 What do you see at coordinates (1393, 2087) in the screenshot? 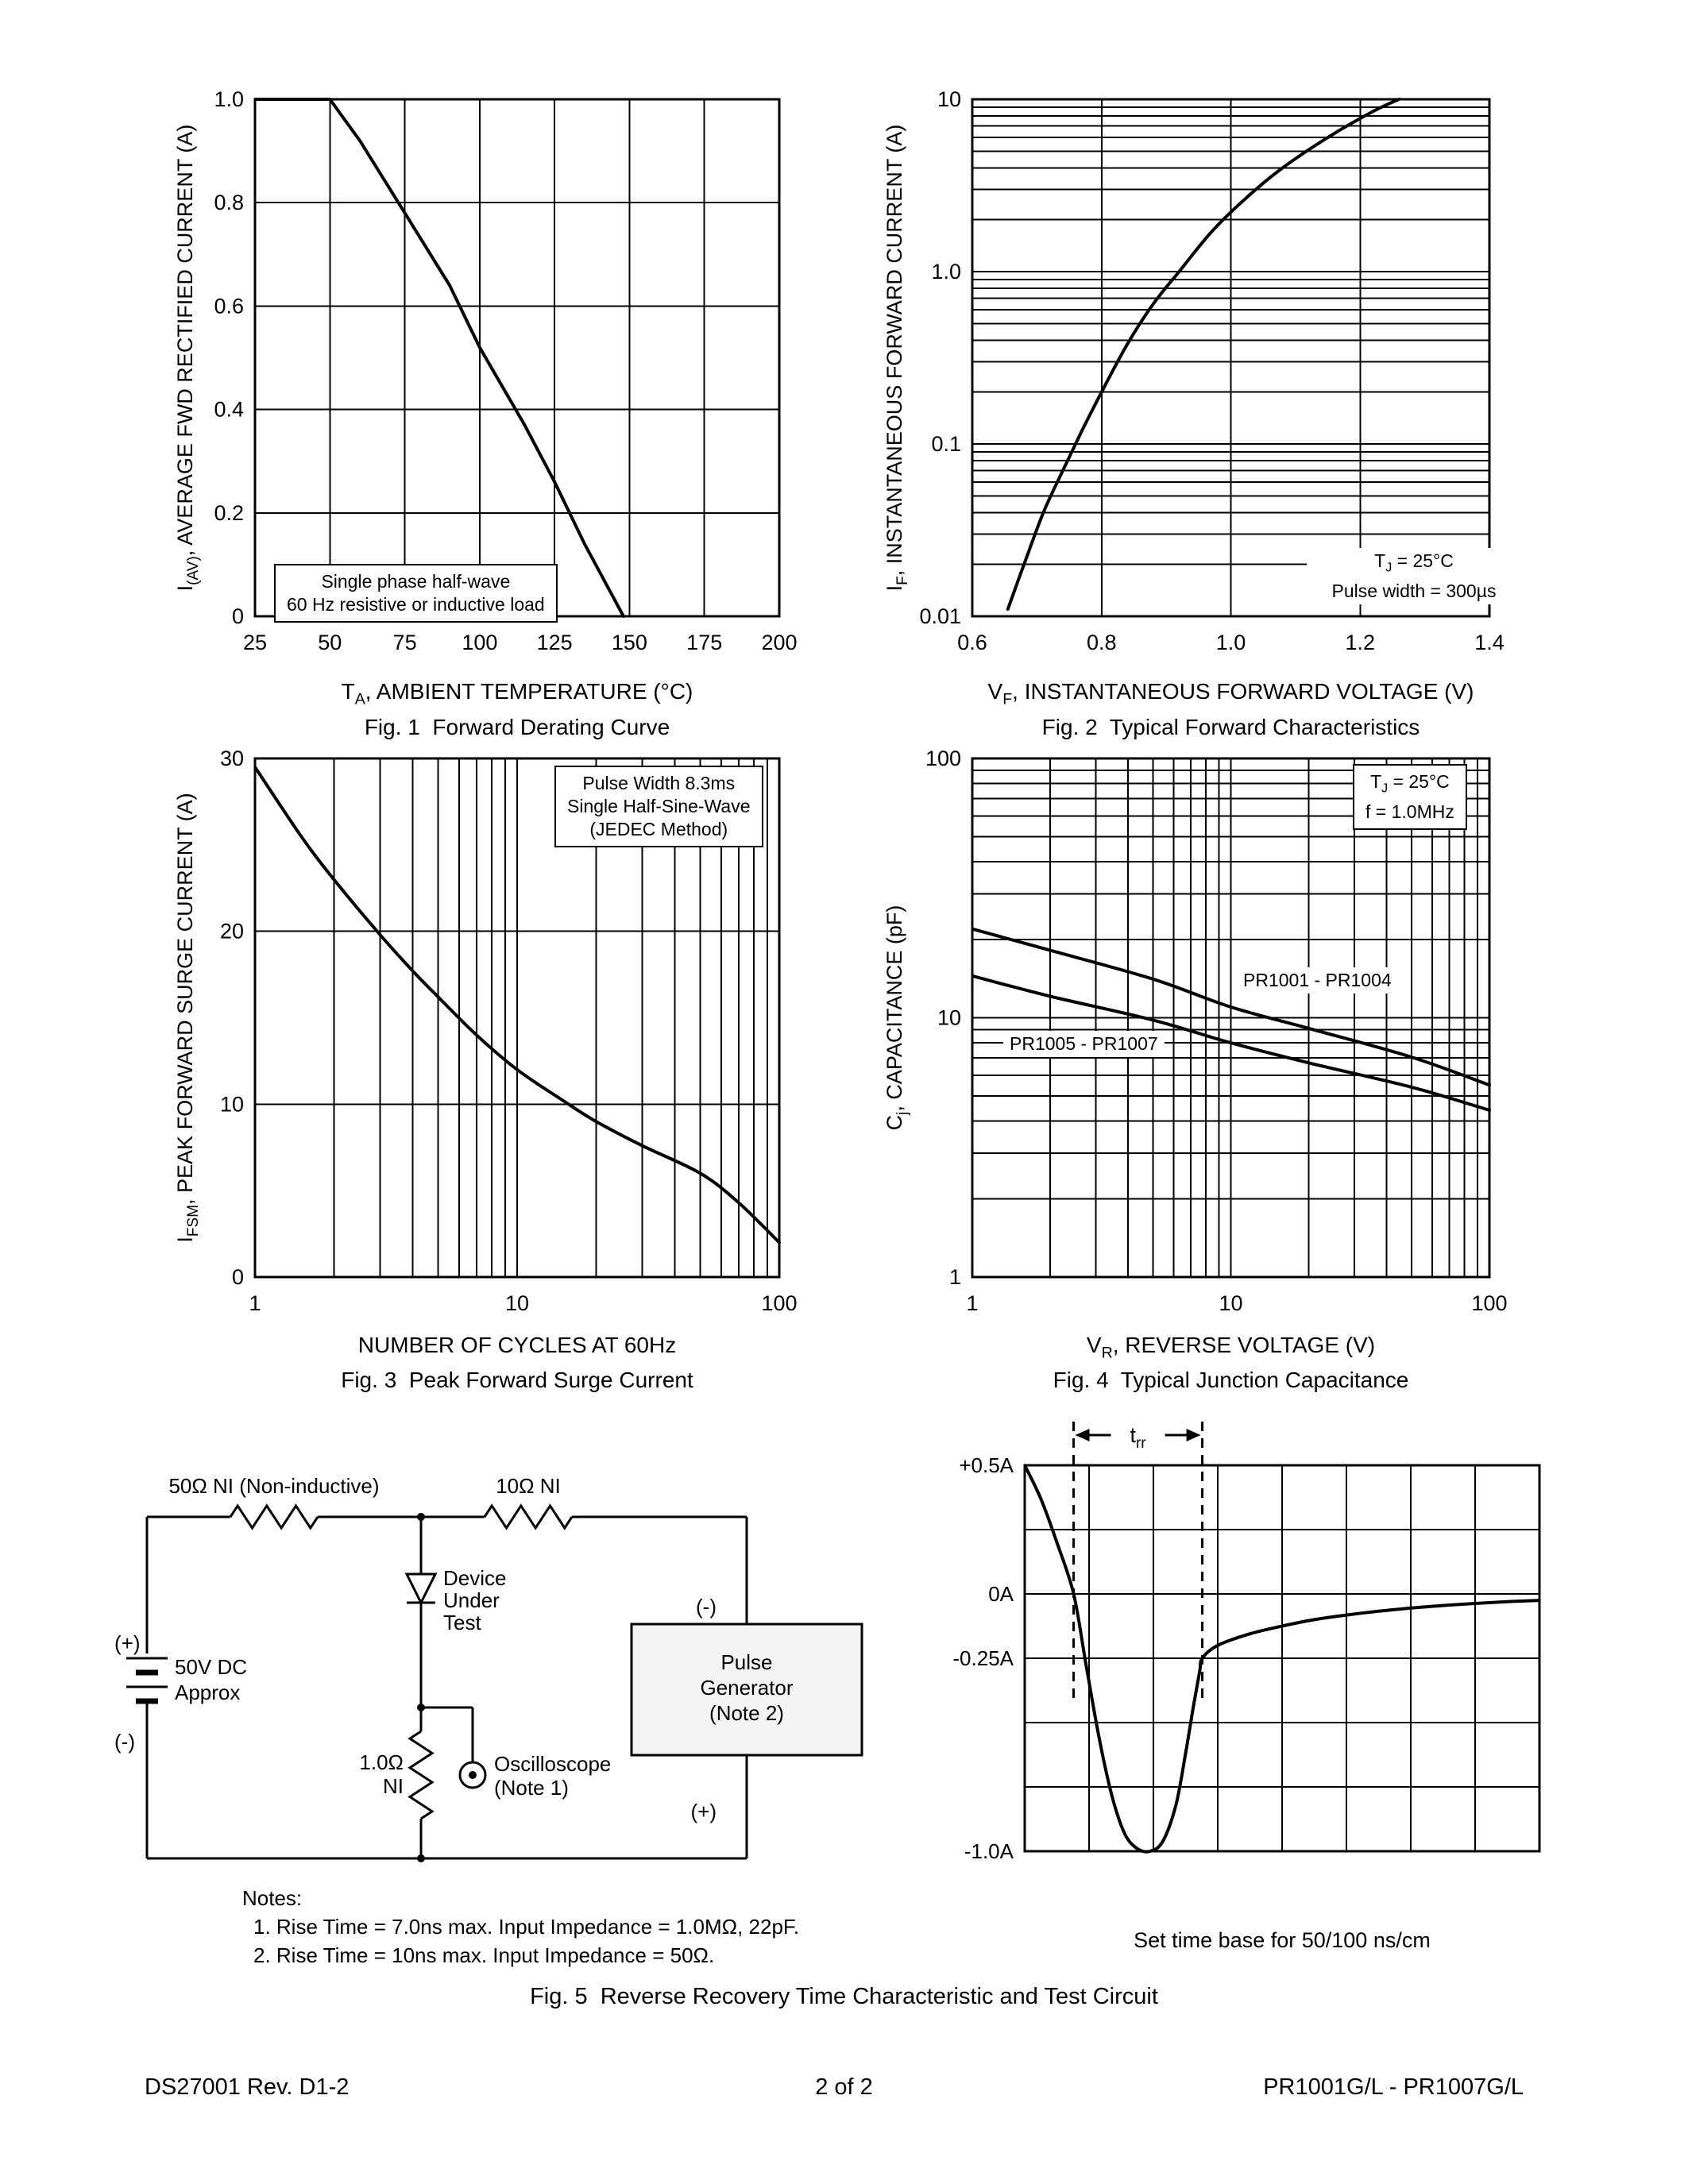
I see `footer-part-number: PR1001G/L - PR1007G/L` at bounding box center [1393, 2087].